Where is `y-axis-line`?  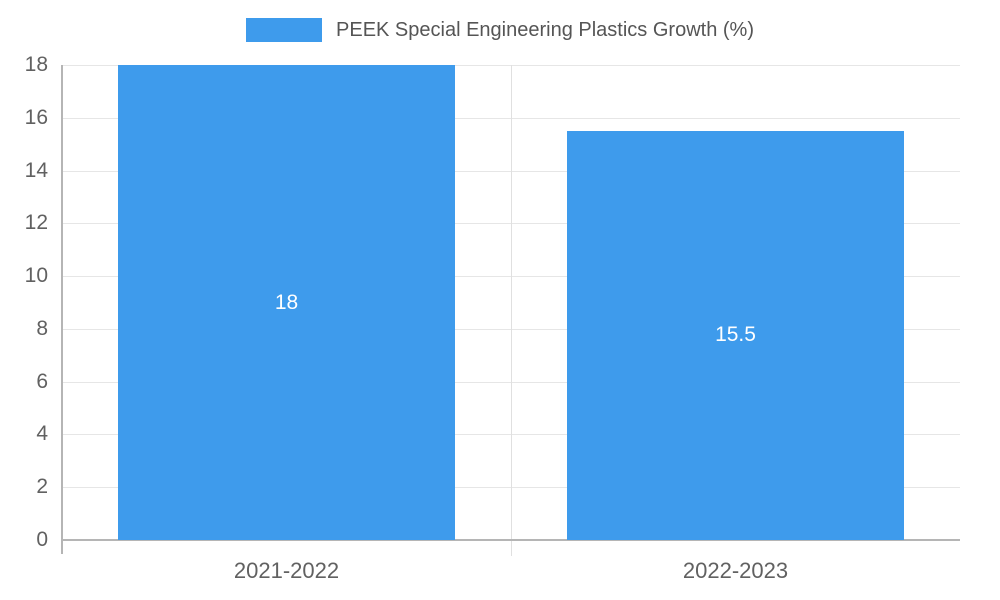
y-axis-line is located at coordinates (62, 309).